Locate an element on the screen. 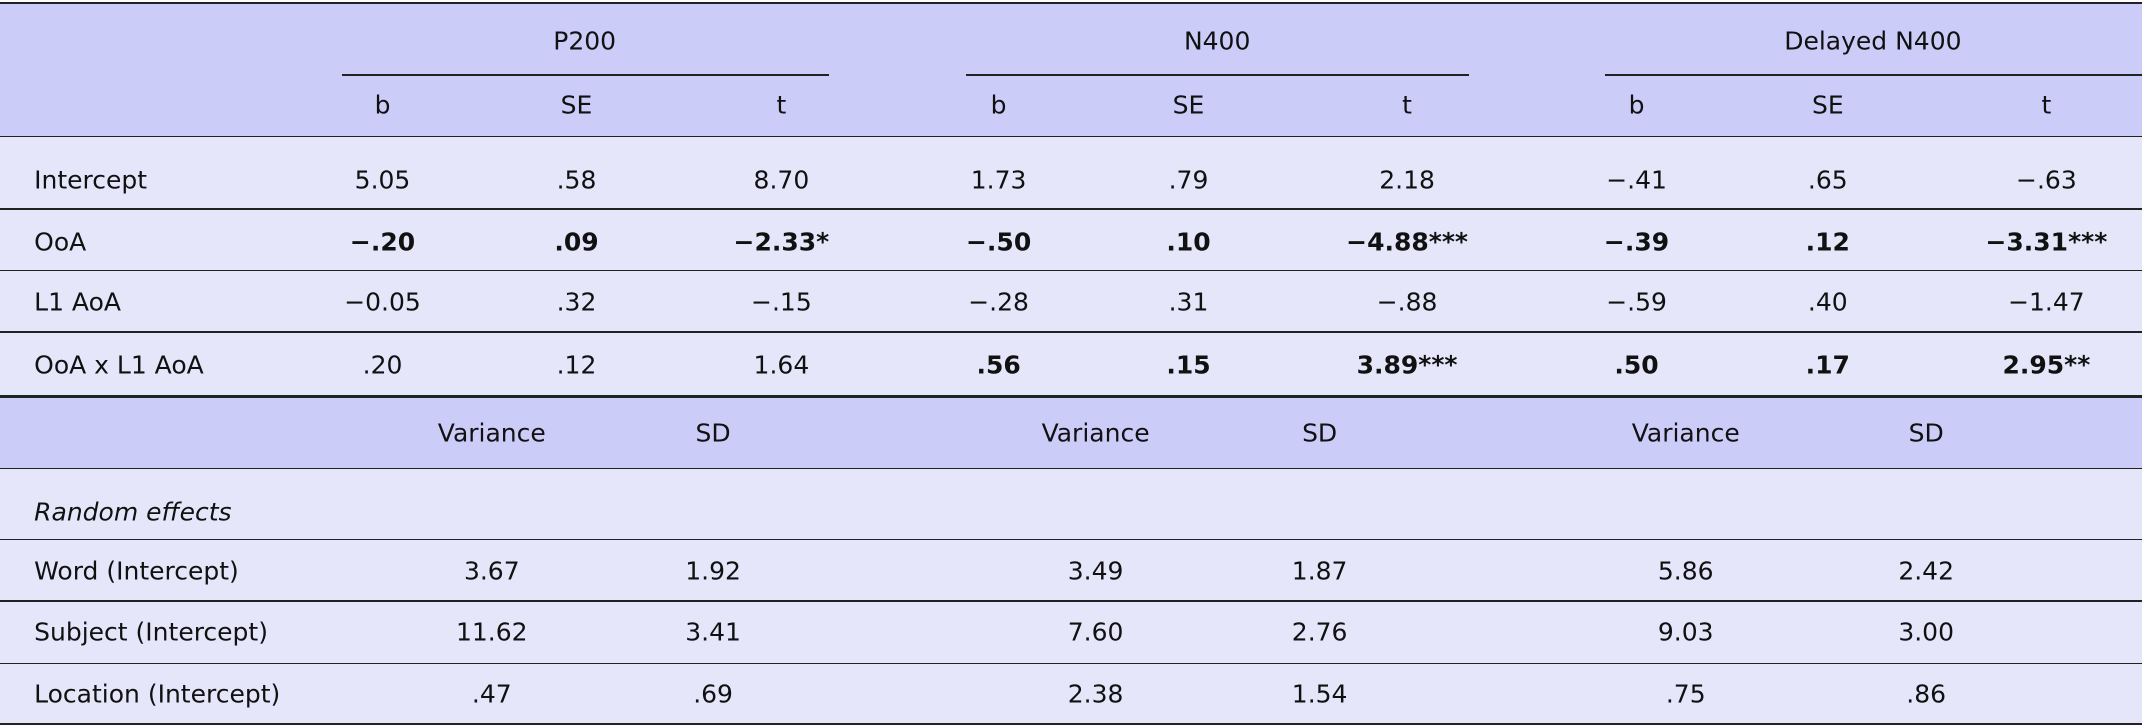 This screenshot has height=728, width=2142. cell: .75 is located at coordinates (1685, 694).